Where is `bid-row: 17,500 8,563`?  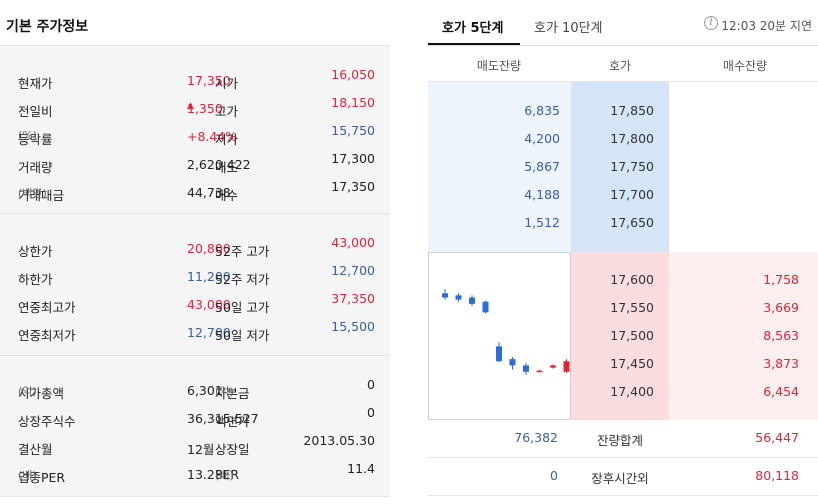
bid-row: 17,500 8,563 is located at coordinates (623, 336).